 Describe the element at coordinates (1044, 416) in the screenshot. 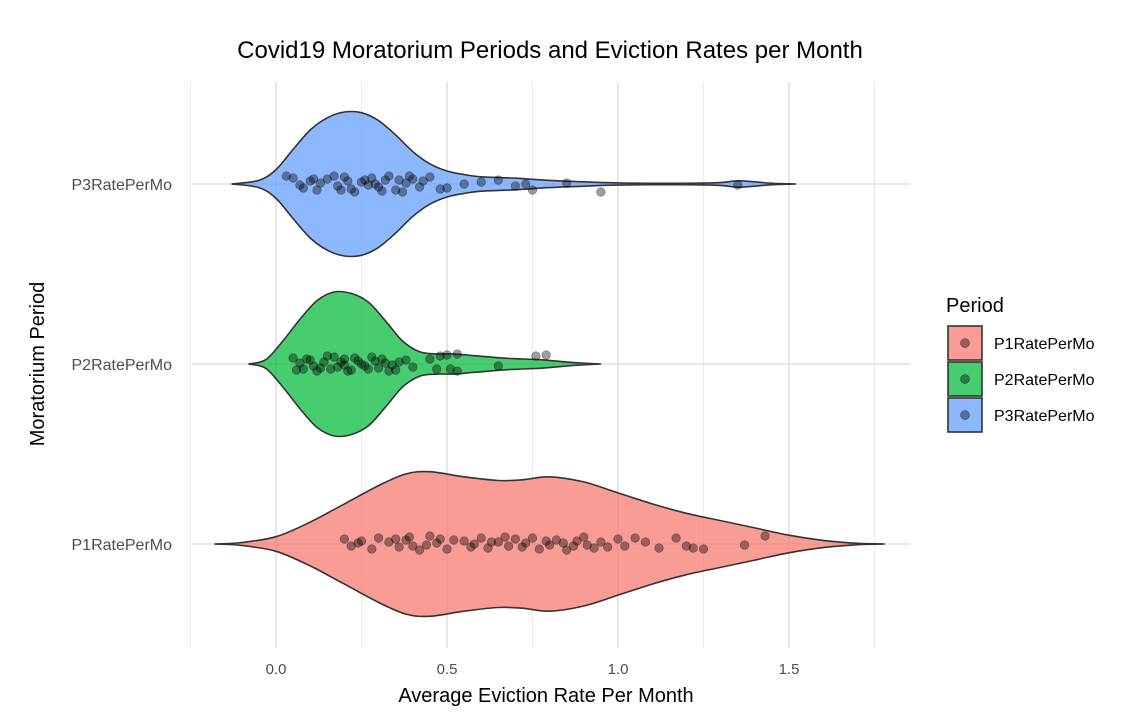

I see `legend-label: P3RatePerMo` at that location.